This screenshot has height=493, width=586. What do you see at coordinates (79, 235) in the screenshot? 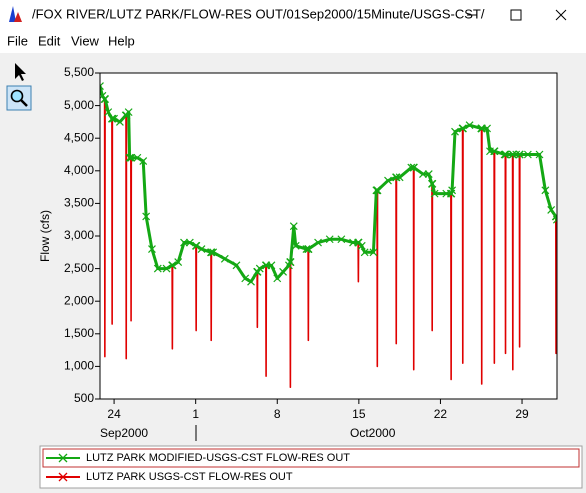
I see `y-tick-label: 3,000` at bounding box center [79, 235].